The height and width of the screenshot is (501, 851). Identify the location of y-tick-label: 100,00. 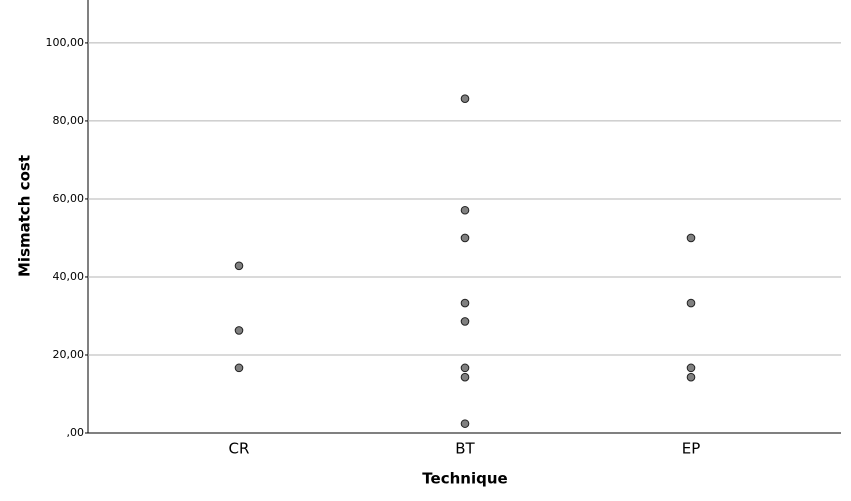
(65, 42).